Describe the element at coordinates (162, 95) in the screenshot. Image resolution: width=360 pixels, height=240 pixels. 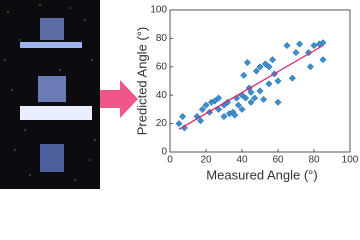
I see `y-tick-label: 40` at that location.